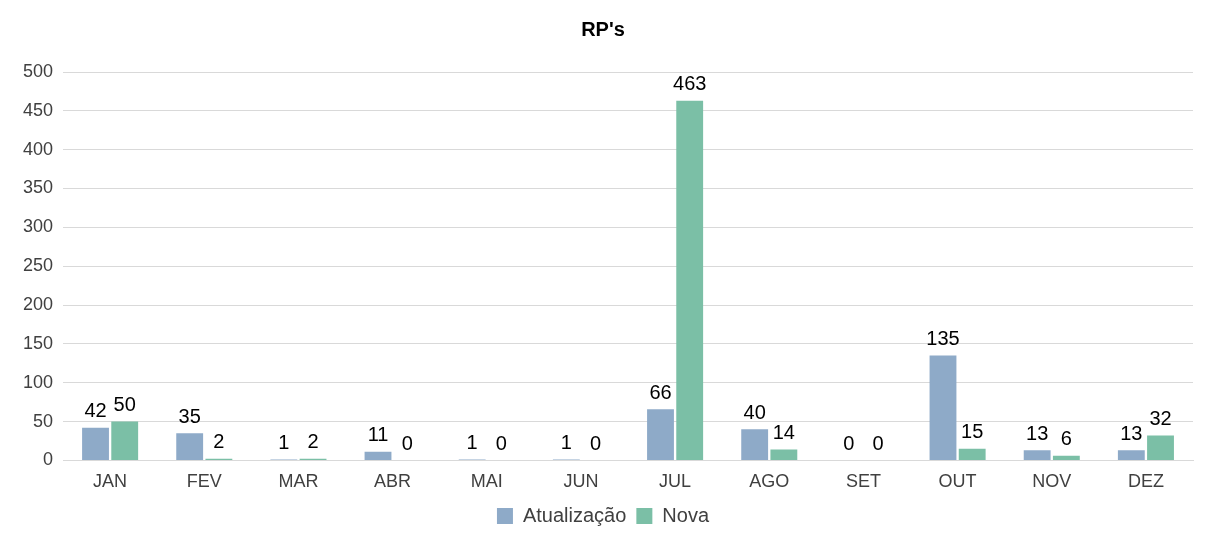 The image size is (1217, 545). What do you see at coordinates (660, 391) in the screenshot?
I see `data-label: 66` at bounding box center [660, 391].